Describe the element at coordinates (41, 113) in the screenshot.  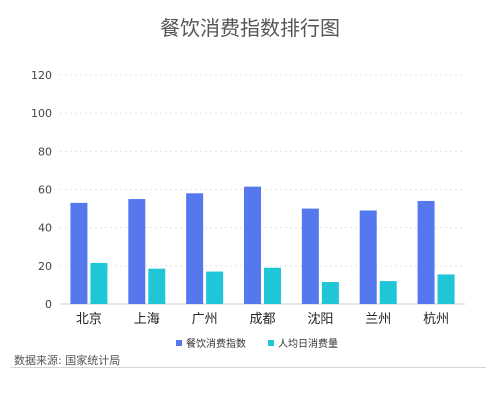
I see `y-tick-label: 100` at that location.